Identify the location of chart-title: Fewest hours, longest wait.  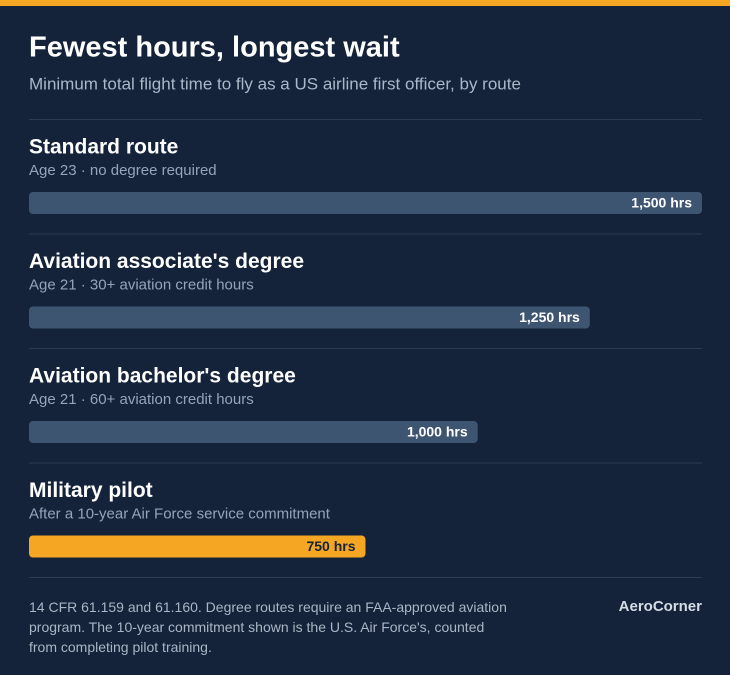
(214, 48).